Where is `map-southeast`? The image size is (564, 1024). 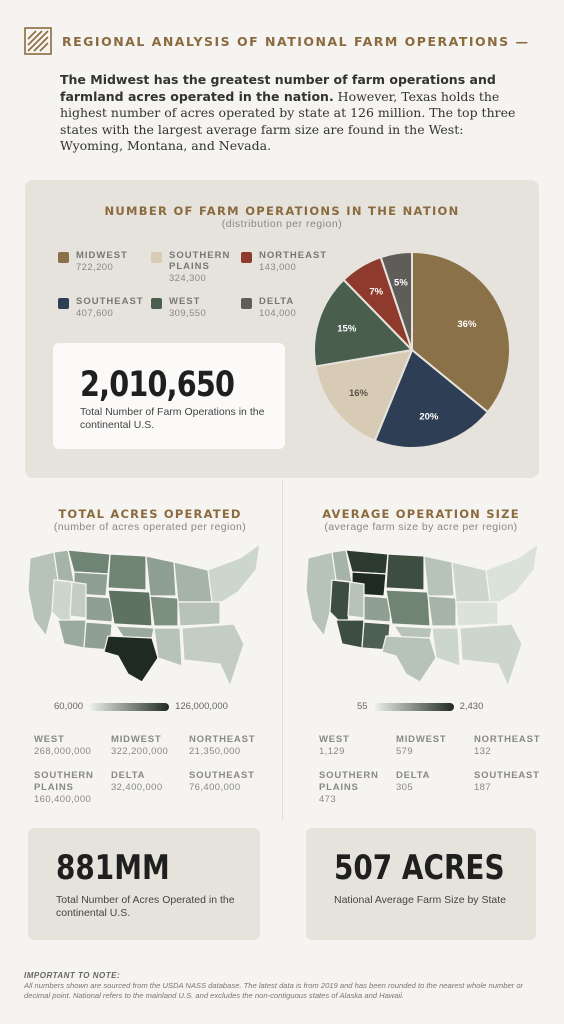 map-southeast is located at coordinates (491, 655).